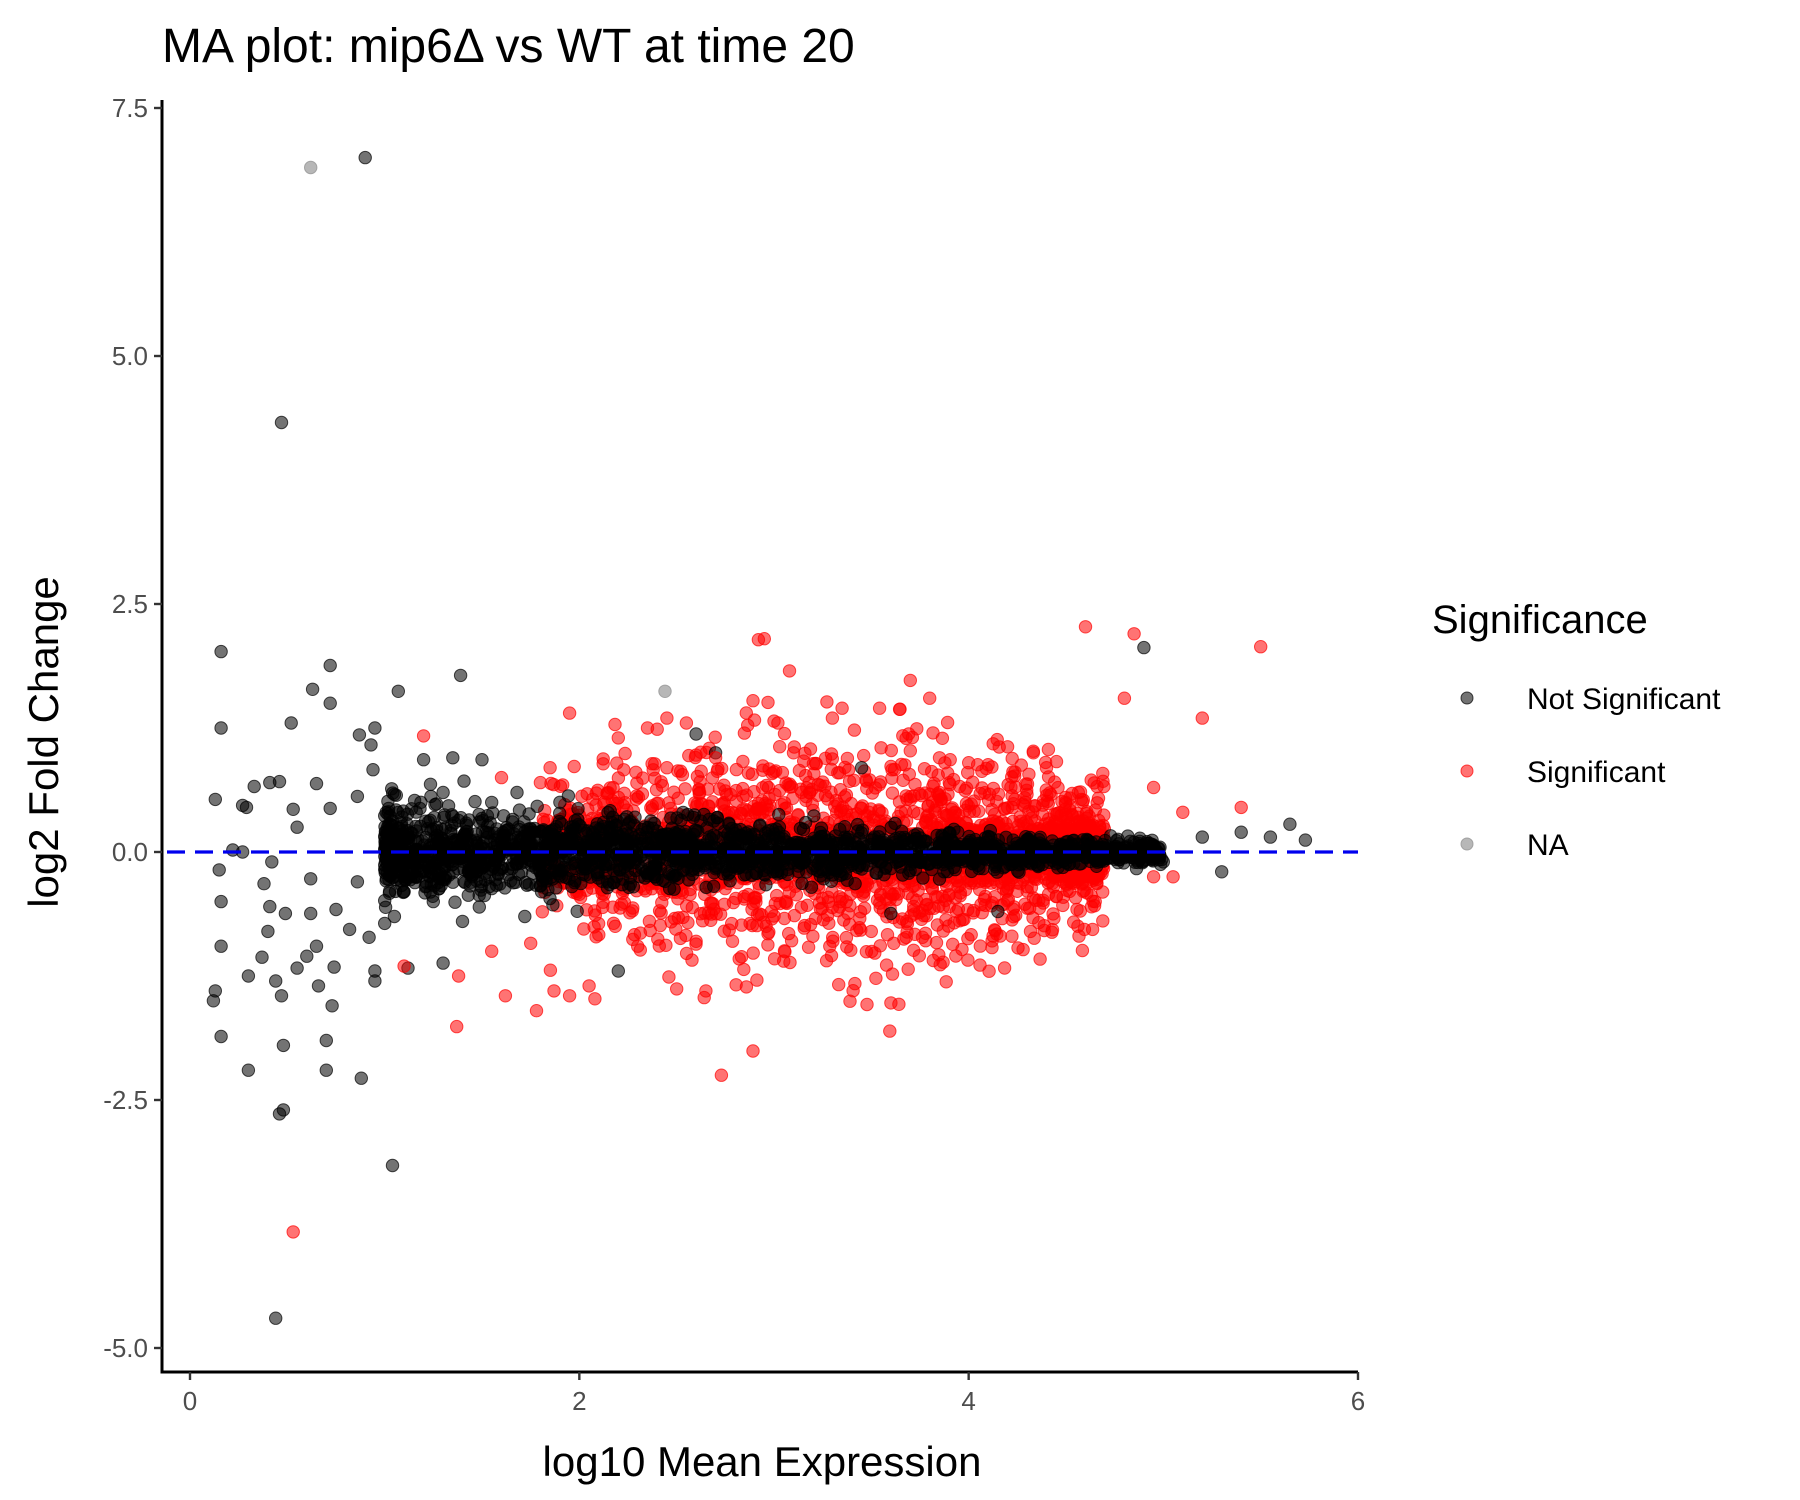 Image resolution: width=1800 pixels, height=1500 pixels. I want to click on y-axis-title: log2 Fold Change, so click(43, 742).